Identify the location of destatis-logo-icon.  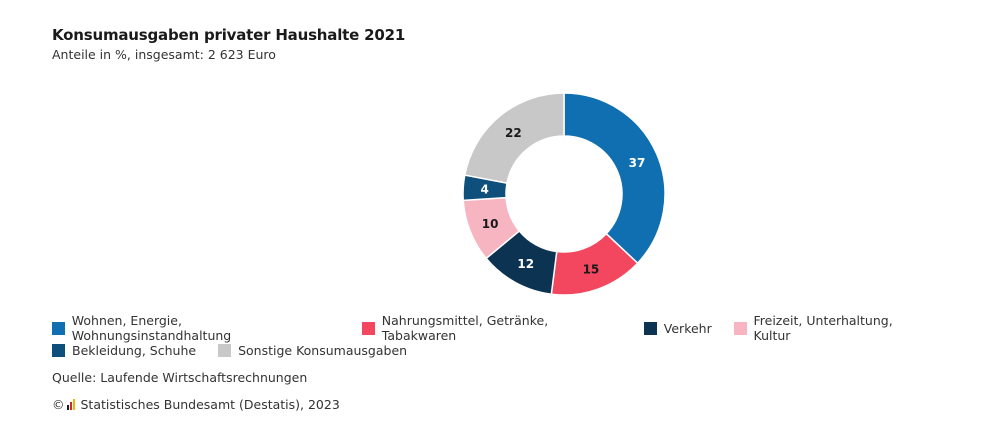
(71, 404).